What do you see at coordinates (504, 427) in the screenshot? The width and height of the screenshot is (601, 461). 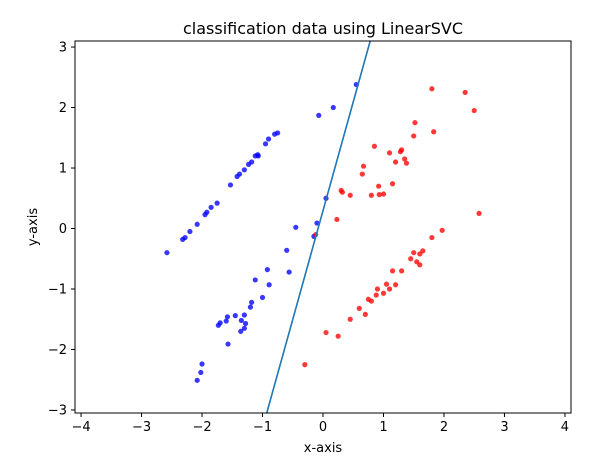 I see `x-tick-label: 3` at bounding box center [504, 427].